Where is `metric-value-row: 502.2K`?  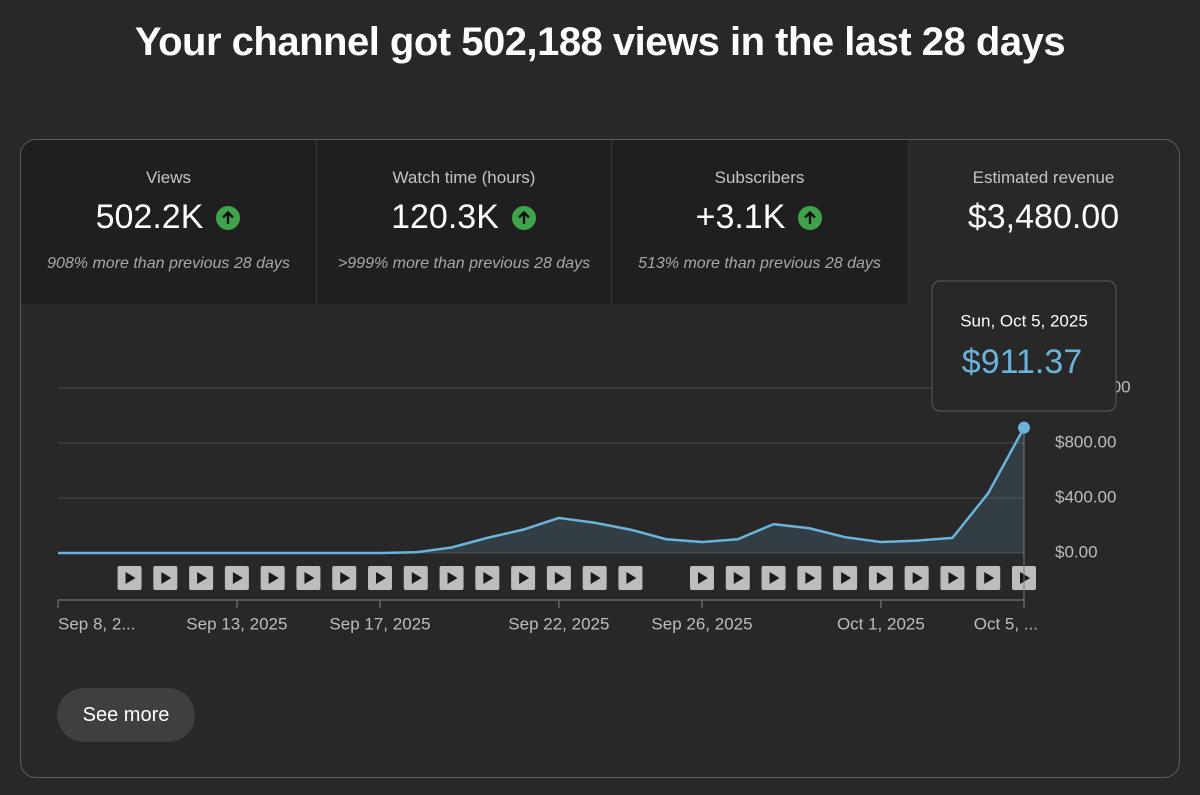
metric-value-row: 502.2K is located at coordinates (168, 217).